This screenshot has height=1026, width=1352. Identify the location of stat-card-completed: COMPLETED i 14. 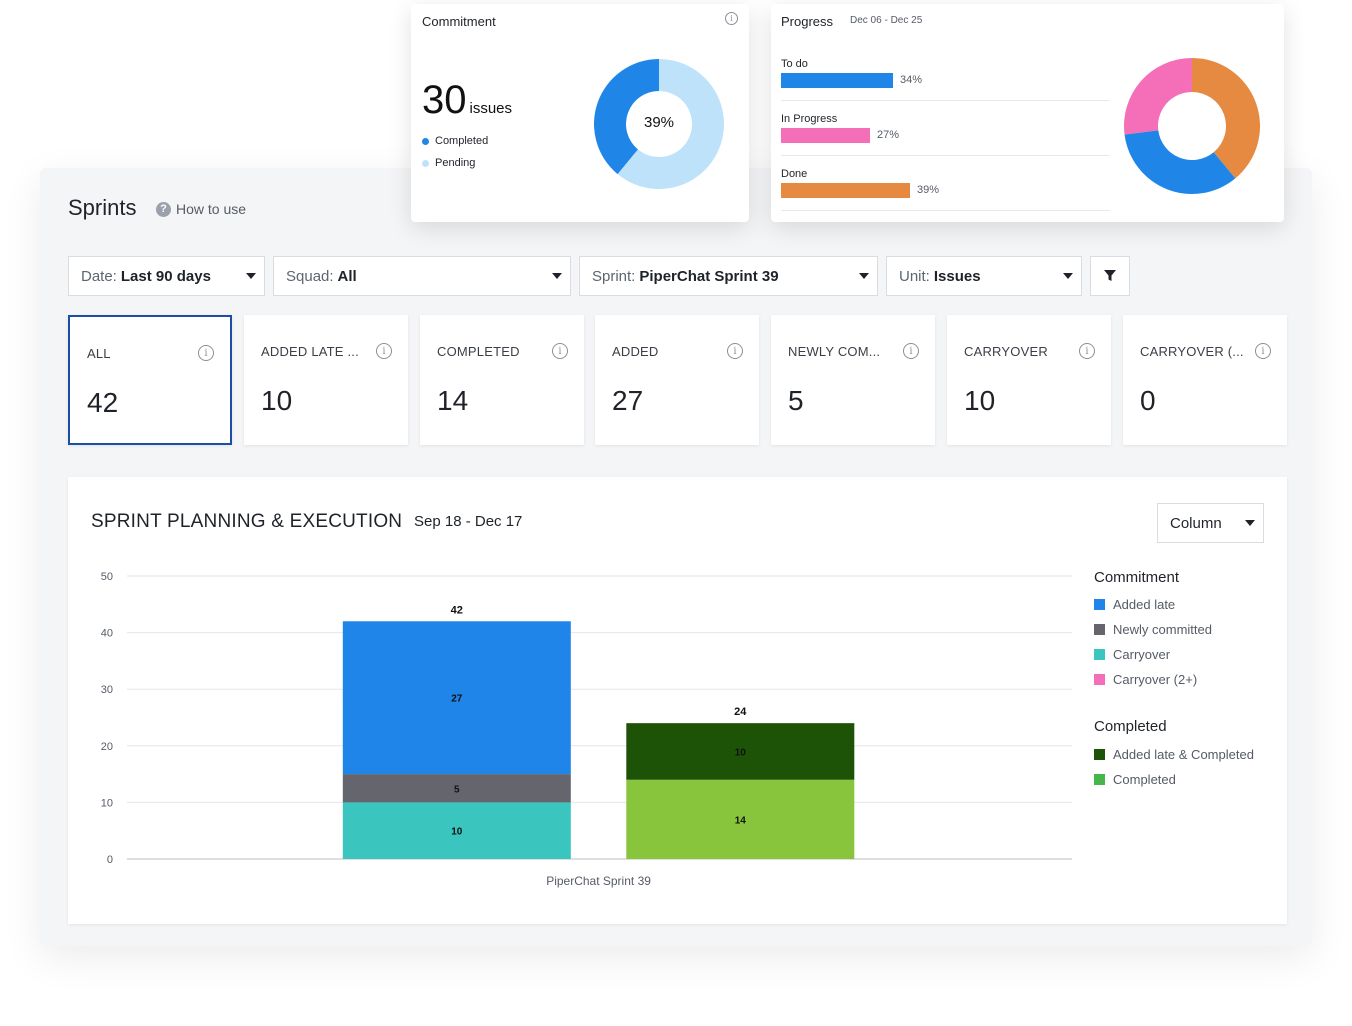
(502, 380).